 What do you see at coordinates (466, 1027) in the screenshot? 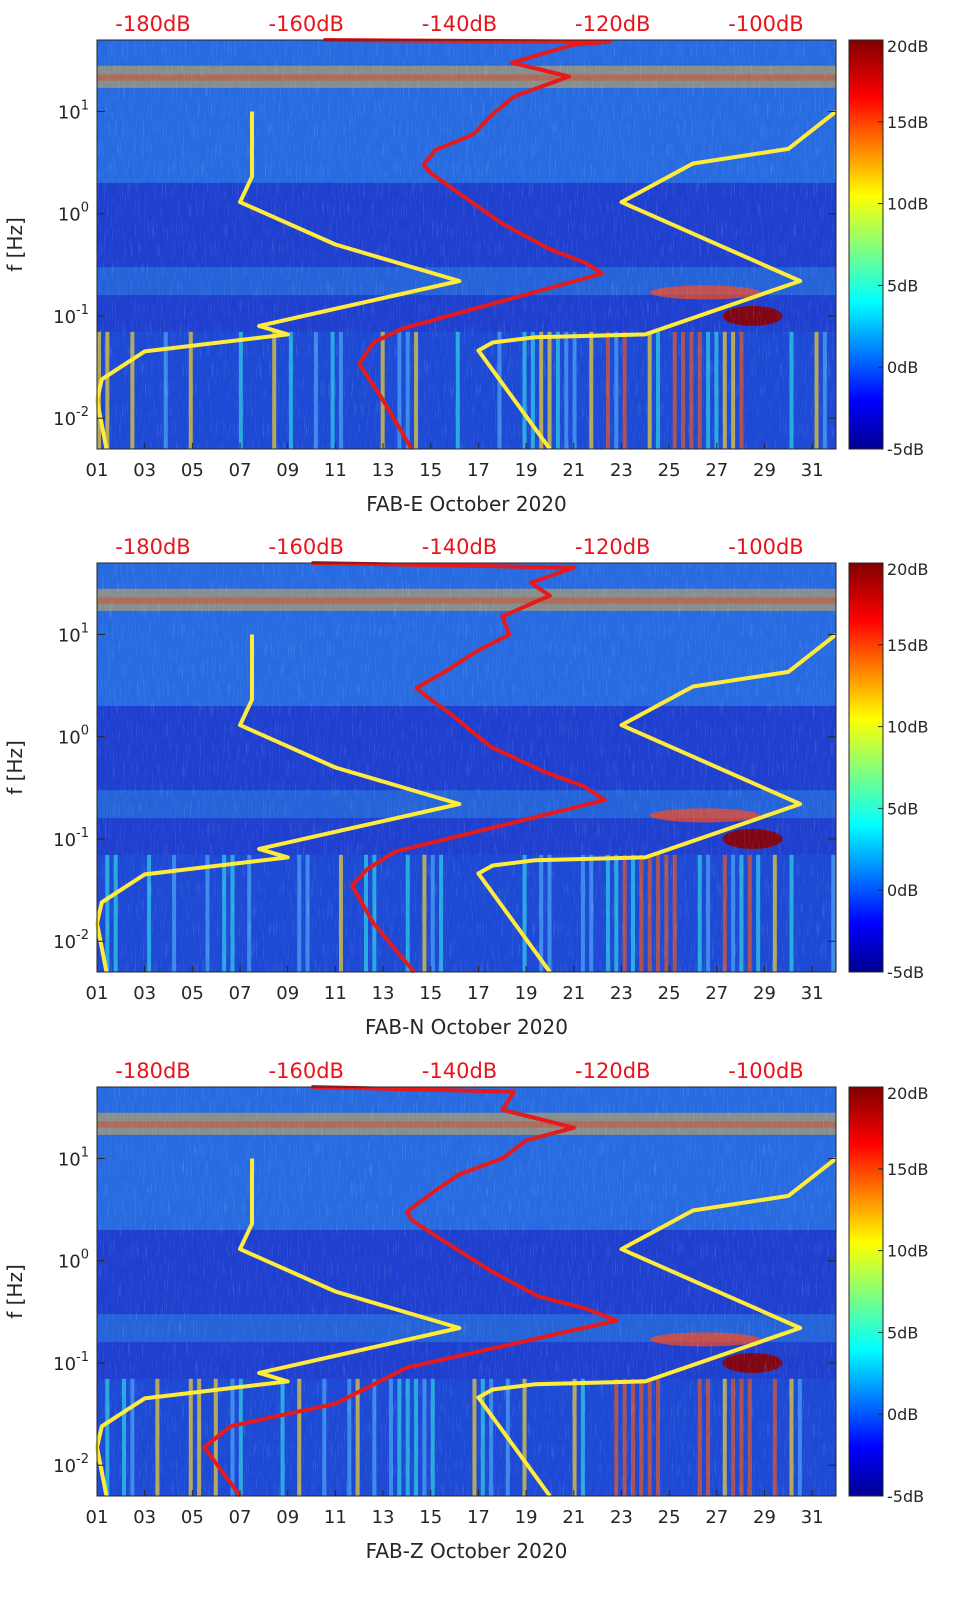
I see `x-axis-label: FAB-N October 2020` at bounding box center [466, 1027].